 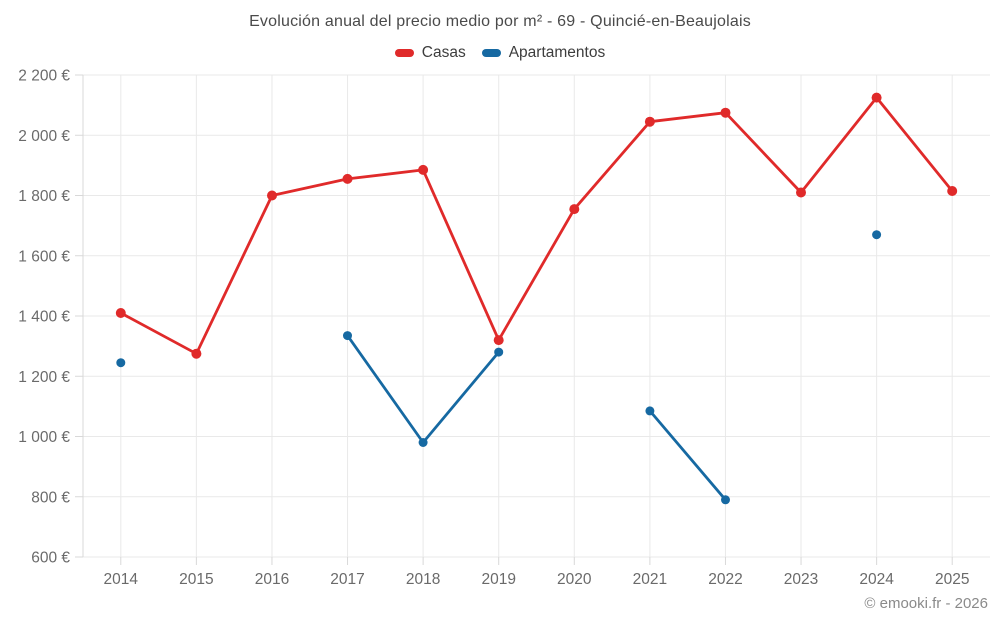 I want to click on data-point-casas-2022, so click(x=725, y=112).